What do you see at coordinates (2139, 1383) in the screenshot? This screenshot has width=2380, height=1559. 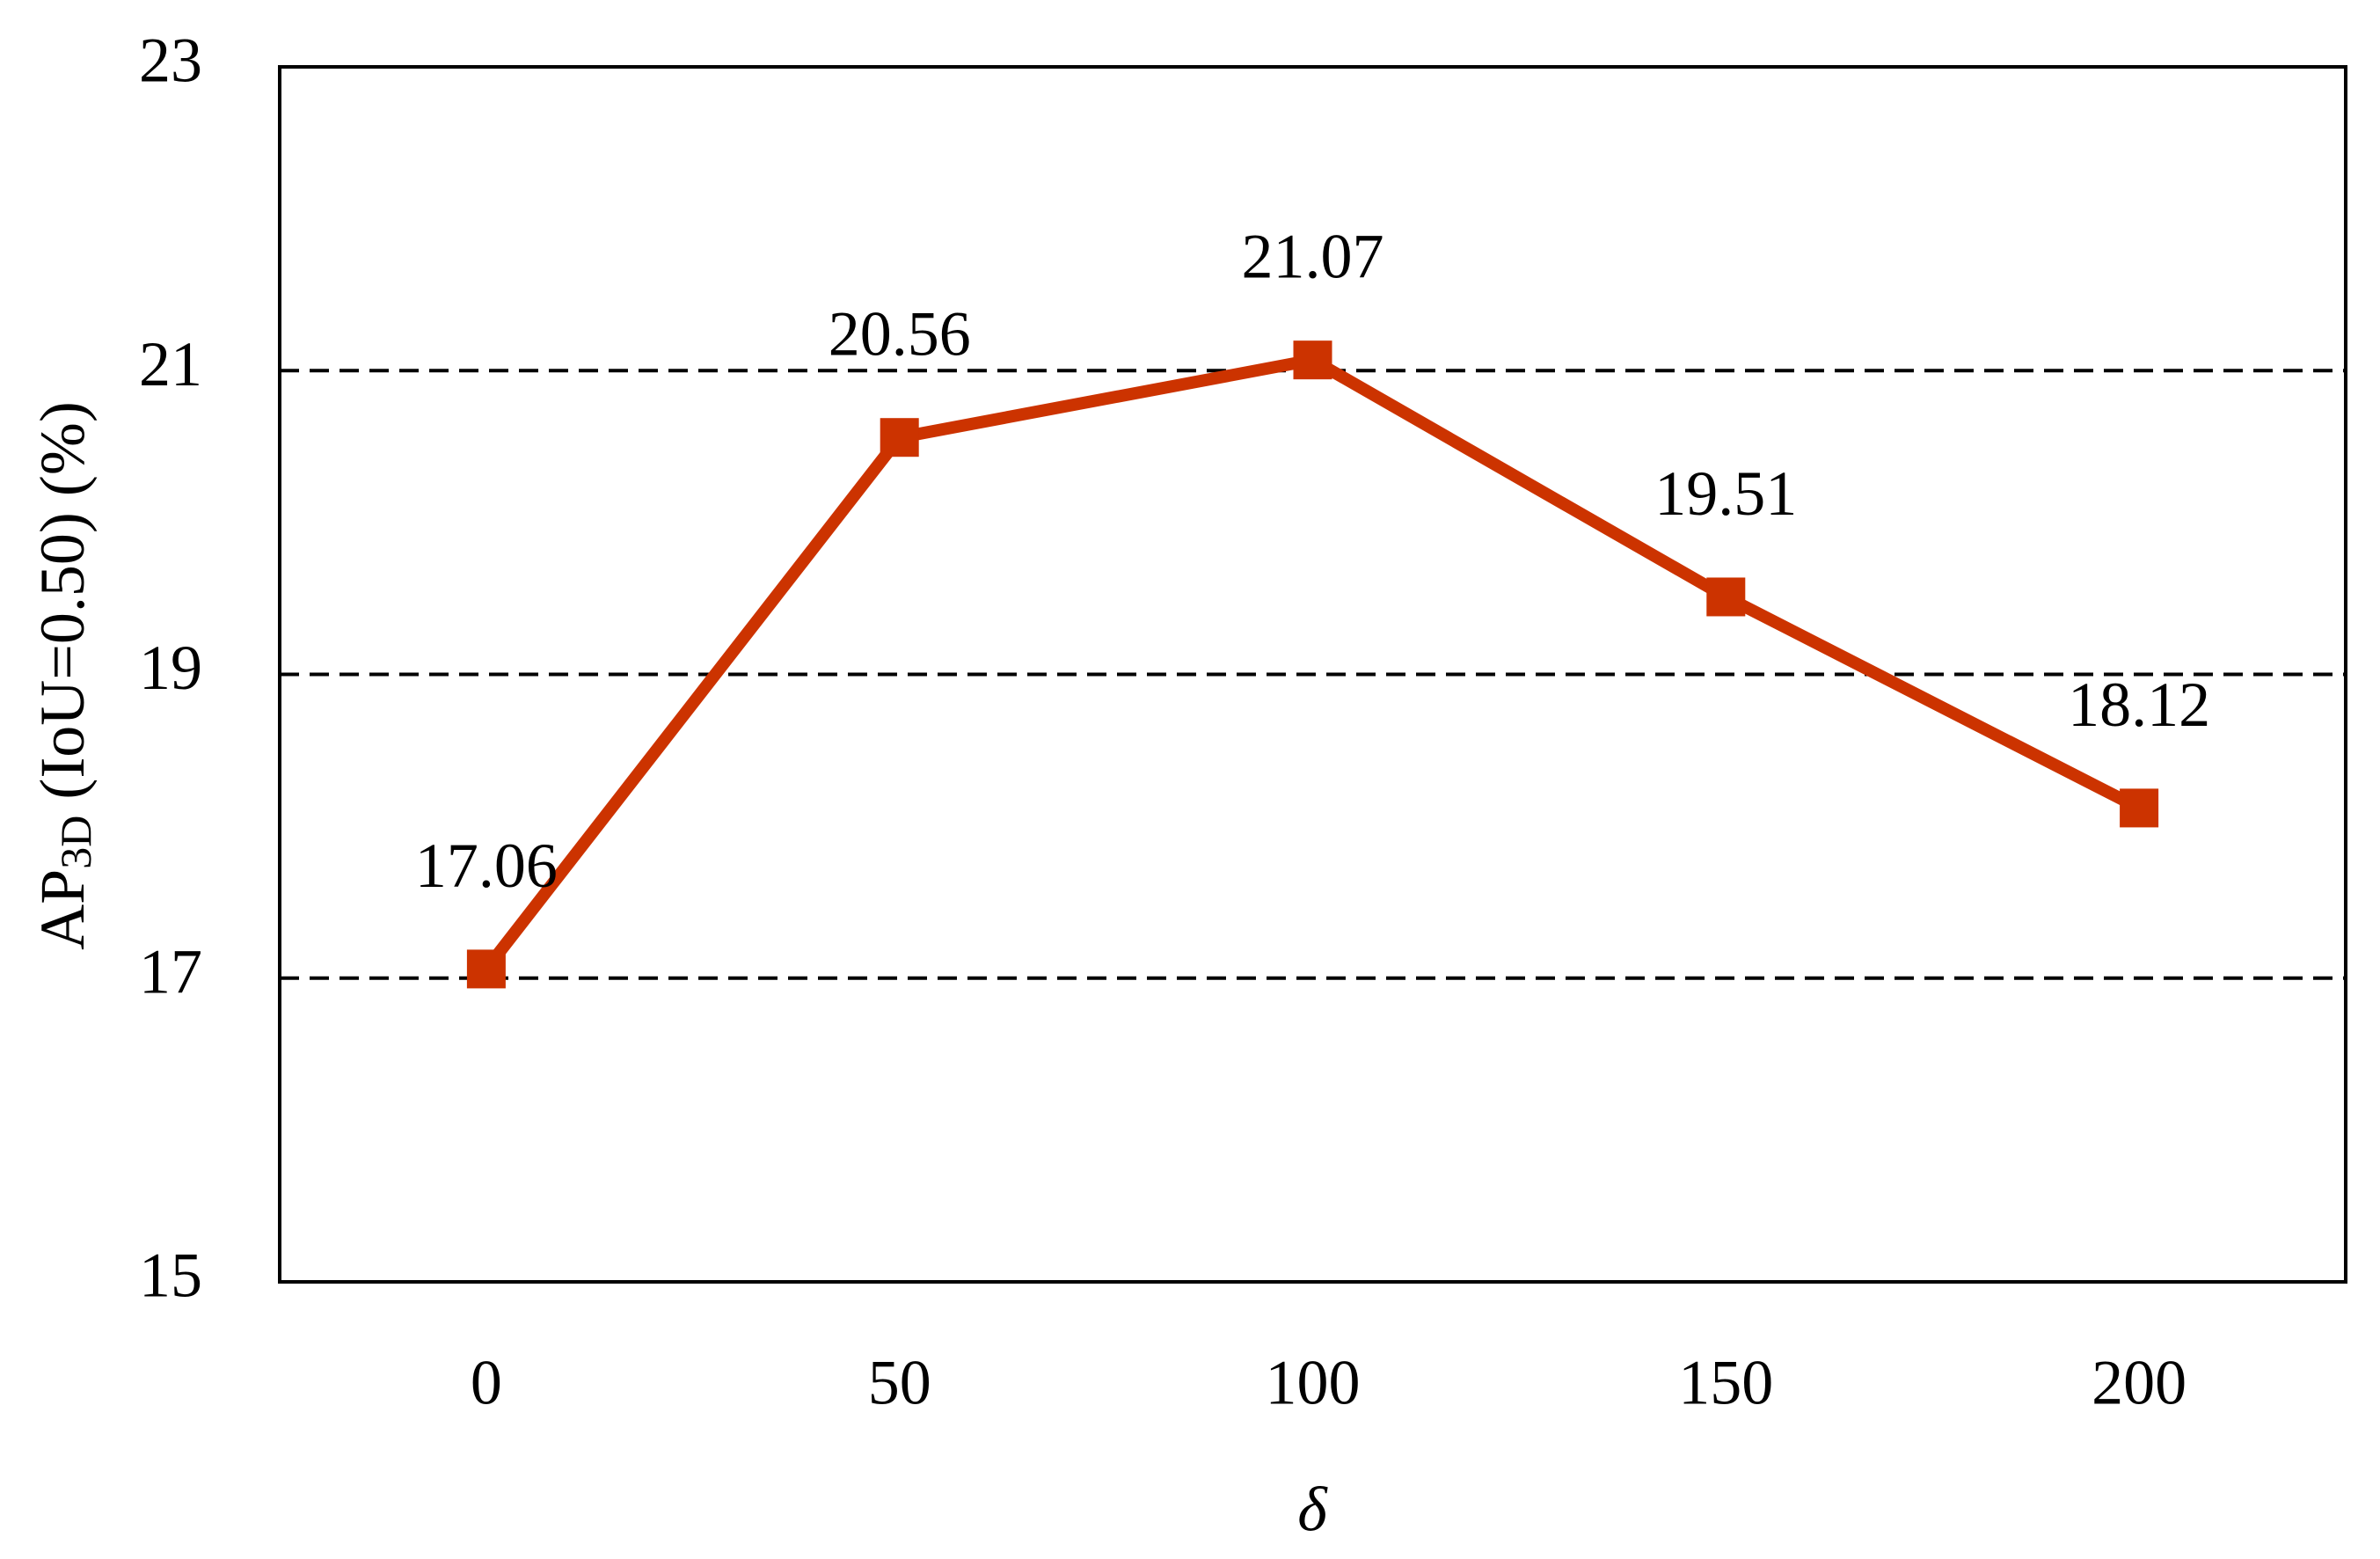 I see `x-tick-label: 200` at bounding box center [2139, 1383].